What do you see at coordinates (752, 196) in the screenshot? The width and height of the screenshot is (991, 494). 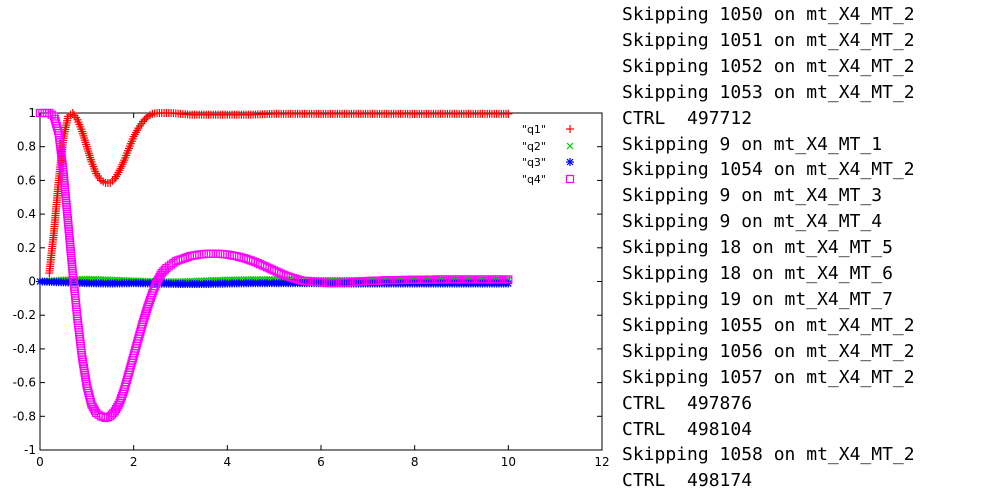 I see `console-line: Skipping 9 on mt_X4_MT_3` at bounding box center [752, 196].